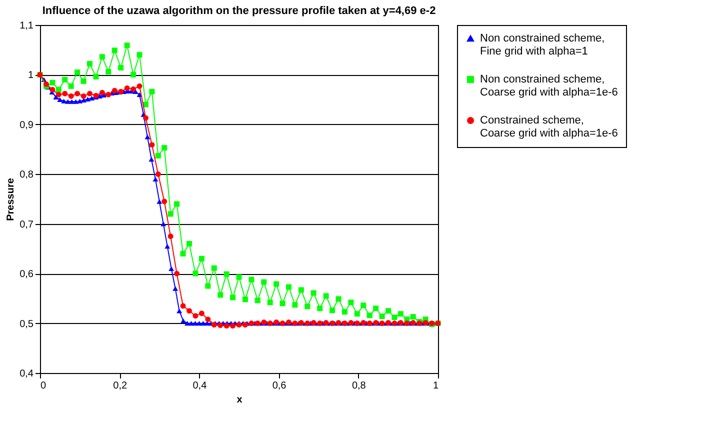 This screenshot has width=712, height=443. Describe the element at coordinates (31, 76) in the screenshot. I see `y-tick-label: 1` at that location.